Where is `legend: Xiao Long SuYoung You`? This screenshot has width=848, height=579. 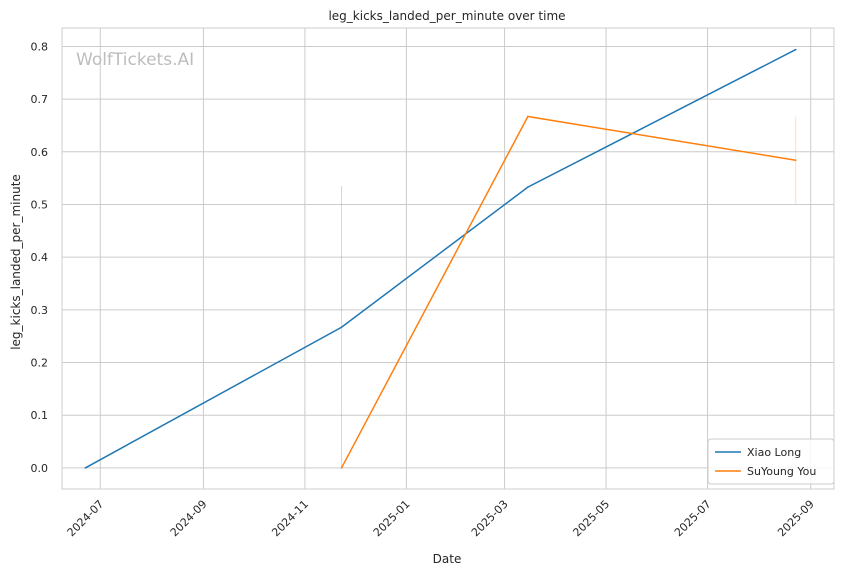 legend: Xiao Long SuYoung You is located at coordinates (771, 461).